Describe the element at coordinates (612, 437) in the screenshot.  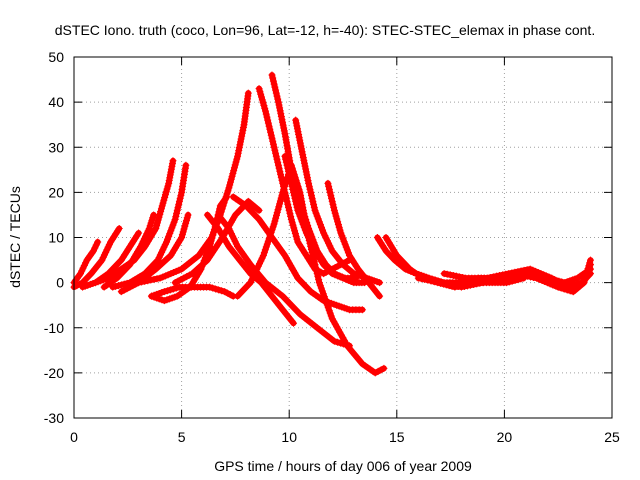
I see `x-tick-label: 25` at that location.